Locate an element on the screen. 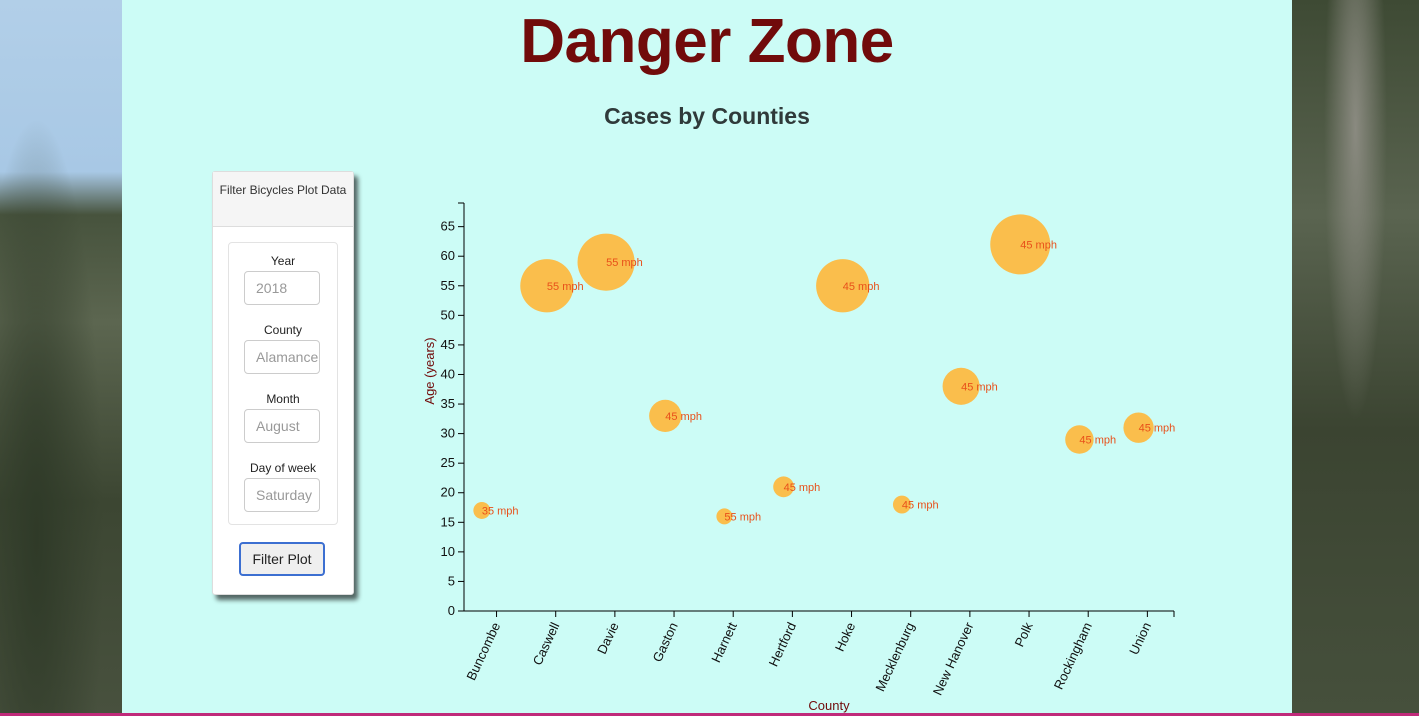 This screenshot has width=1419, height=716. chart-heading: Cases by Counties is located at coordinates (707, 116).